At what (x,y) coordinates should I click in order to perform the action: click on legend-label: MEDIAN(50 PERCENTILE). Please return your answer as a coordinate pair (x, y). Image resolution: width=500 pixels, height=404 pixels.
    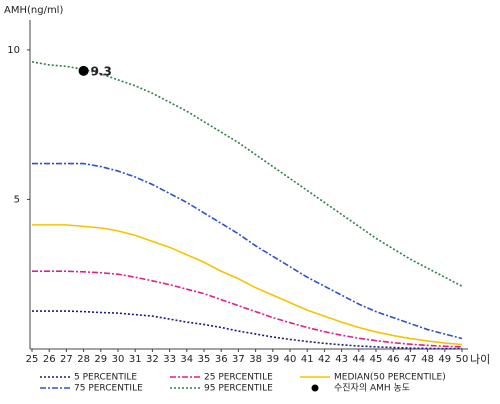
    Looking at the image, I should click on (390, 378).